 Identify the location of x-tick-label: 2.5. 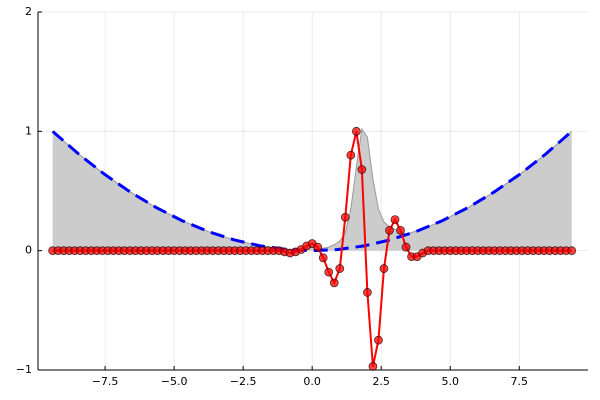
(381, 381).